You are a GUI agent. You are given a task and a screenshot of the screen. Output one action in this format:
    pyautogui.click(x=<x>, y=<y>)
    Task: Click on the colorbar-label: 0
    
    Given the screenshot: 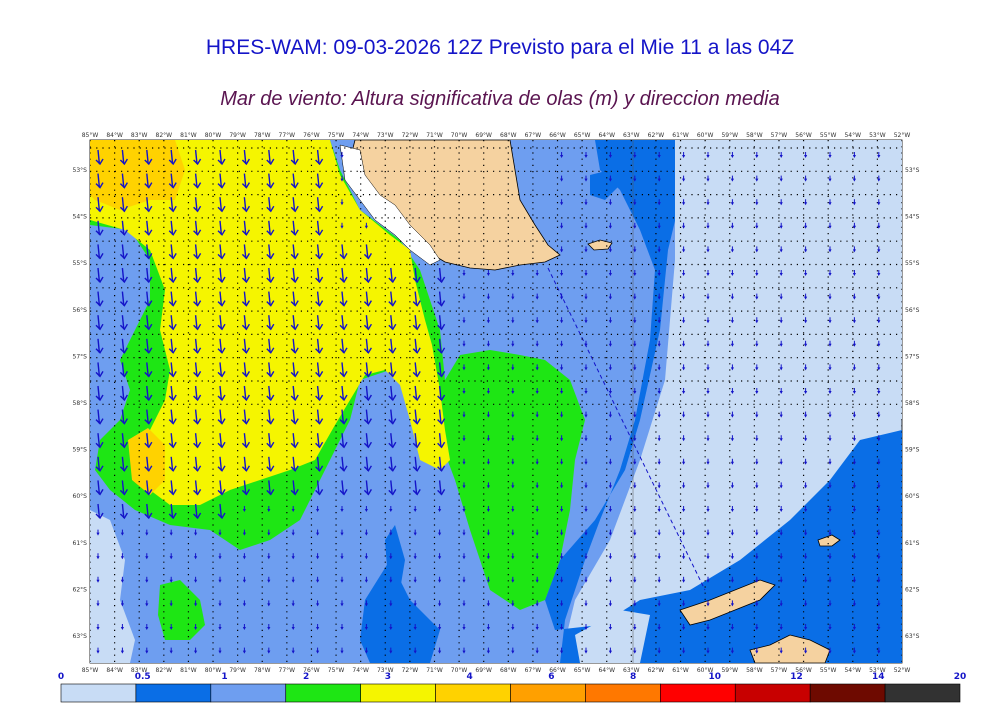 What is the action you would take?
    pyautogui.click(x=61, y=677)
    